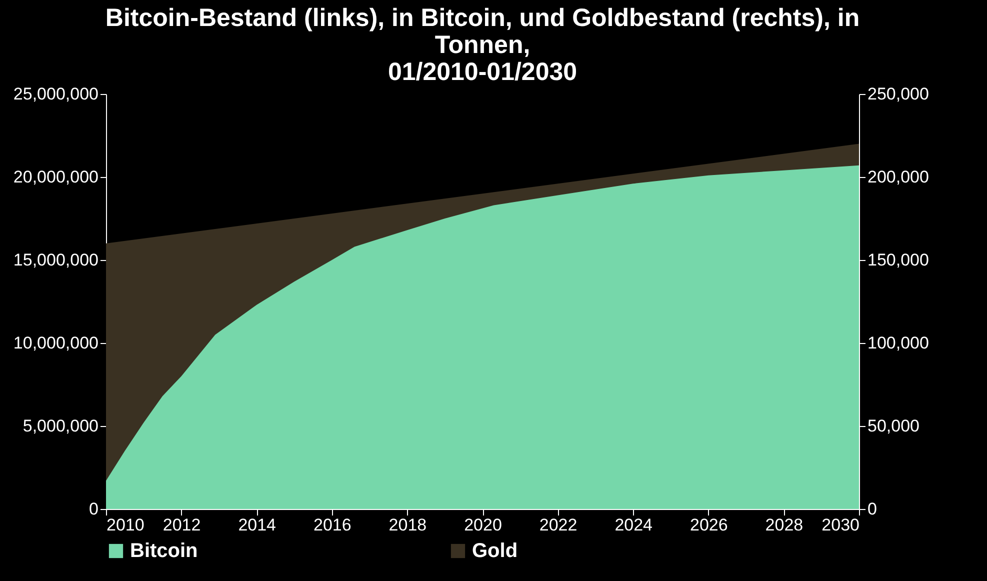  Describe the element at coordinates (709, 525) in the screenshot. I see `x-tick-label: 2026` at that location.